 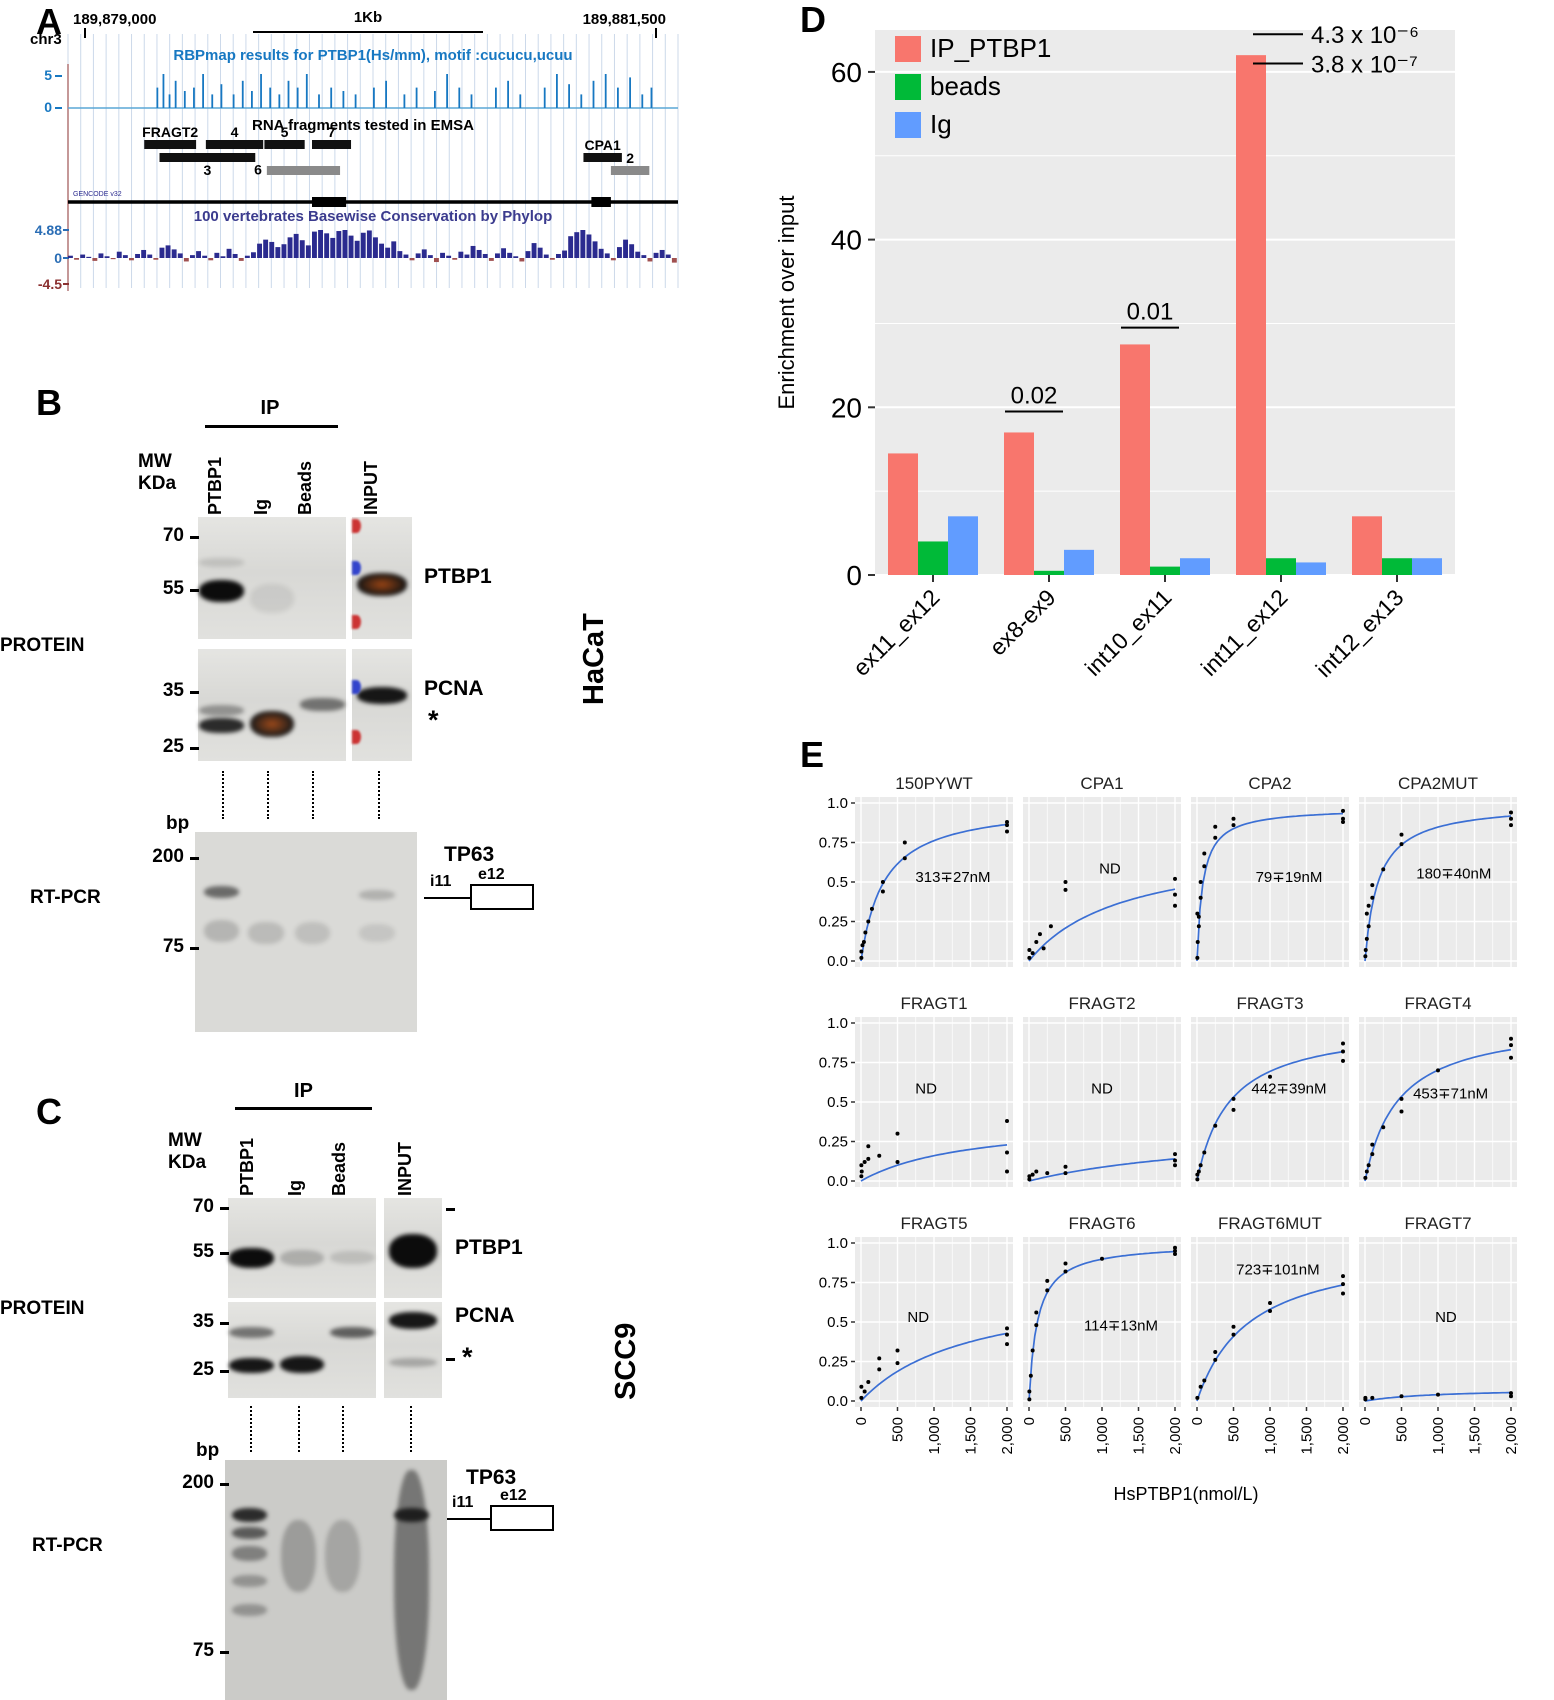 I want to click on cell-line-label-scc9: SCC9, so click(x=626, y=1361).